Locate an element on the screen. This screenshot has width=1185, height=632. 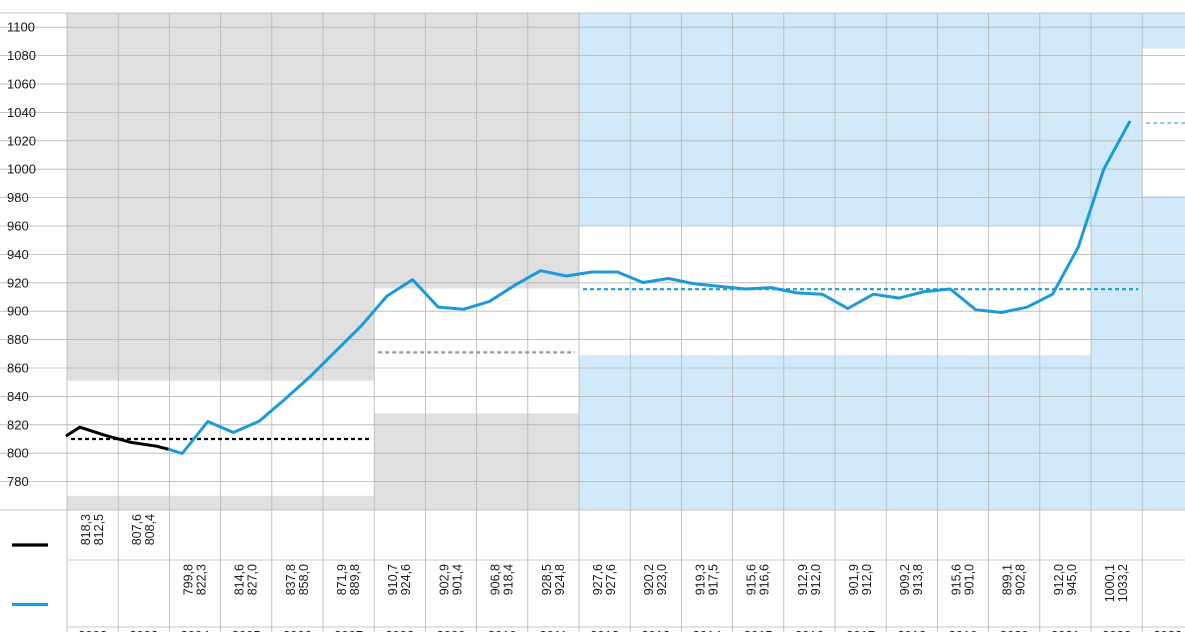
y-tick-label-820: 820 is located at coordinates (18, 424).